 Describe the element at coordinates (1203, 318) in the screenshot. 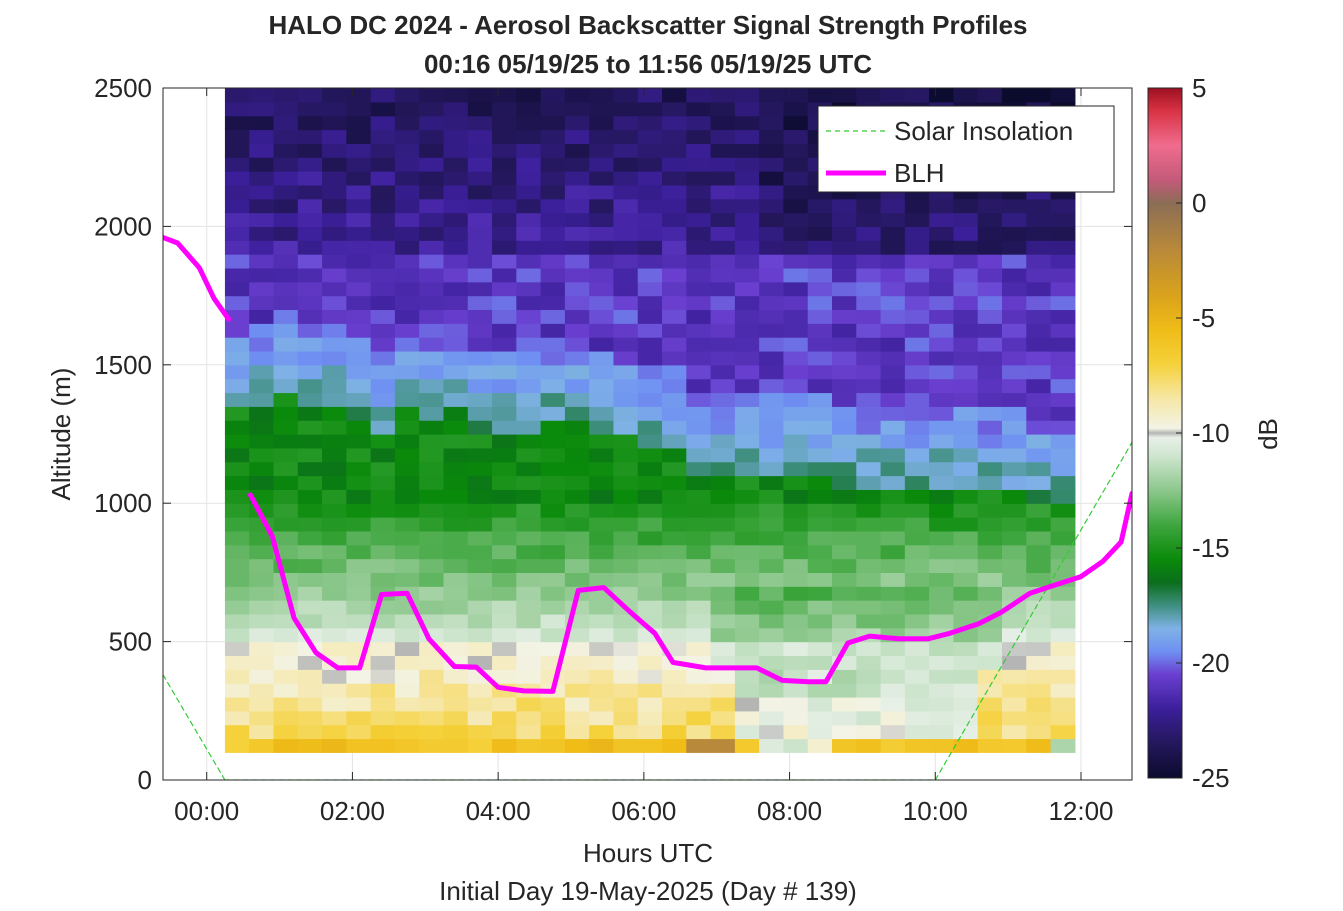

I see `colorbar-tick-label: -5` at that location.